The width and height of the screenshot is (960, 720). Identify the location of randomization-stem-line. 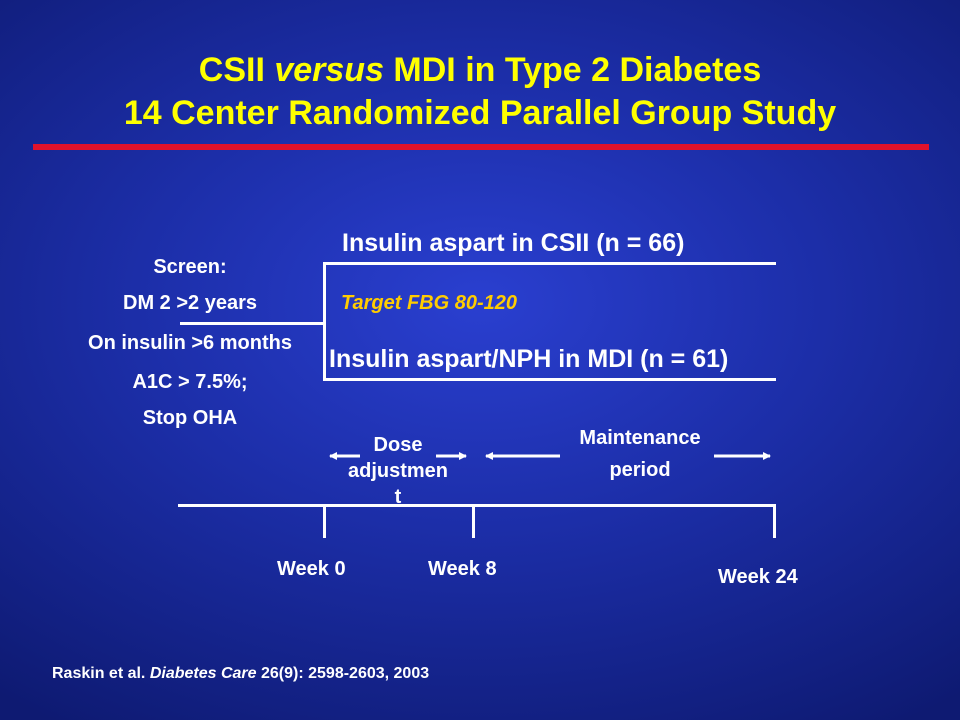
(252, 323).